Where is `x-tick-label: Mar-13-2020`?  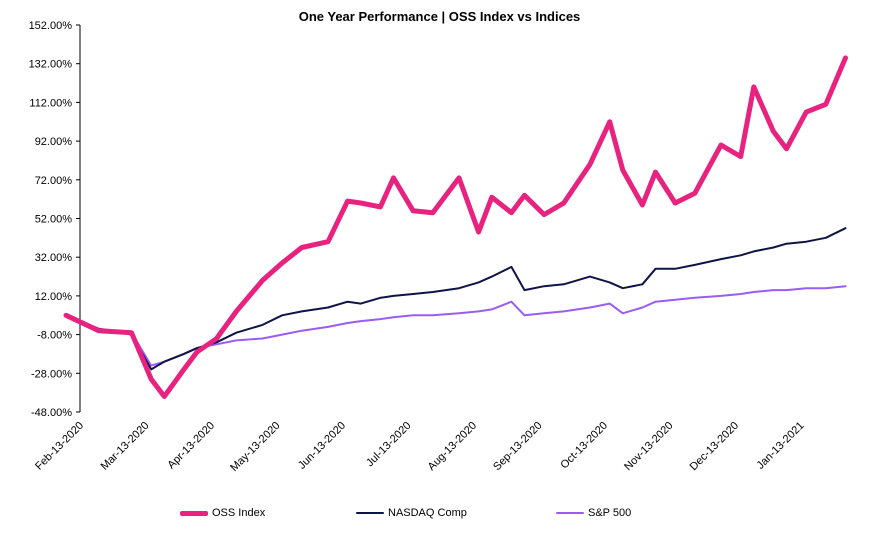 x-tick-label: Mar-13-2020 is located at coordinates (125, 446).